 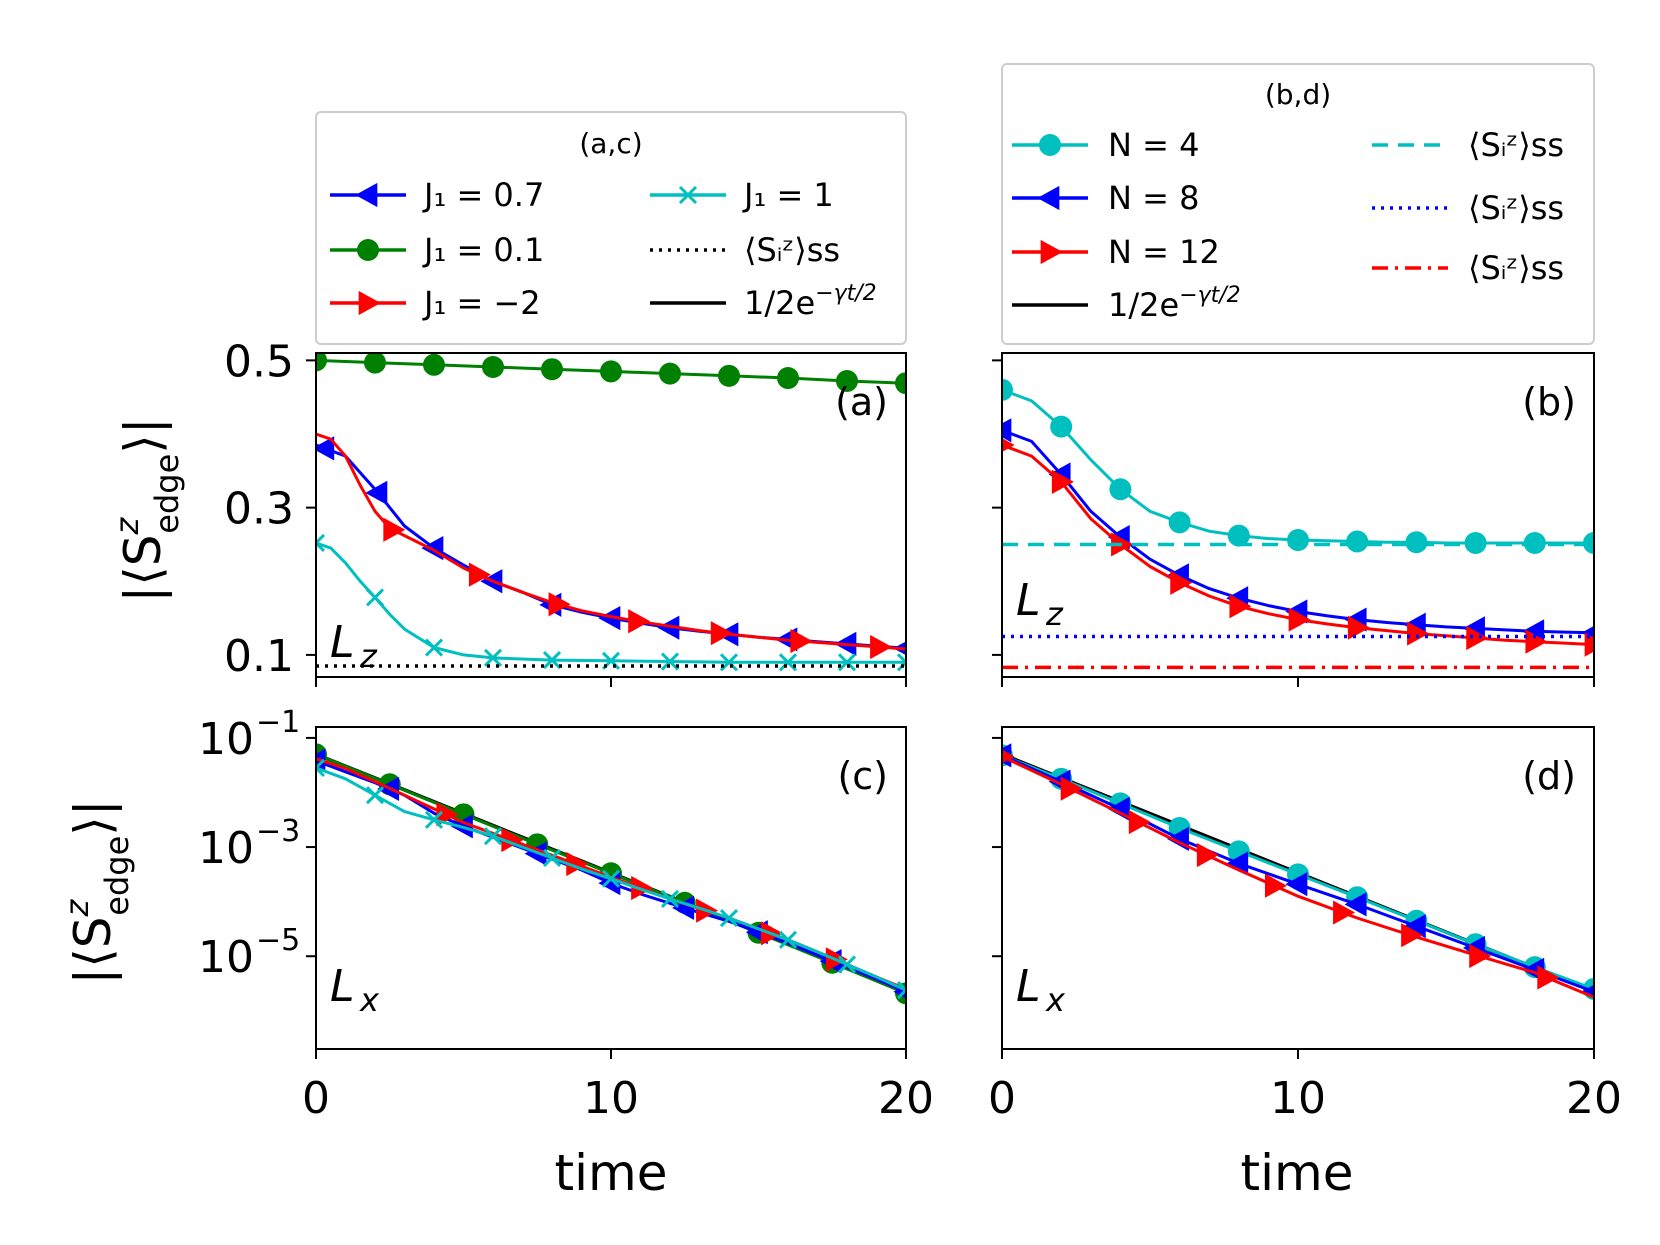 What do you see at coordinates (611, 1173) in the screenshot?
I see `x-axis-title-left: time` at bounding box center [611, 1173].